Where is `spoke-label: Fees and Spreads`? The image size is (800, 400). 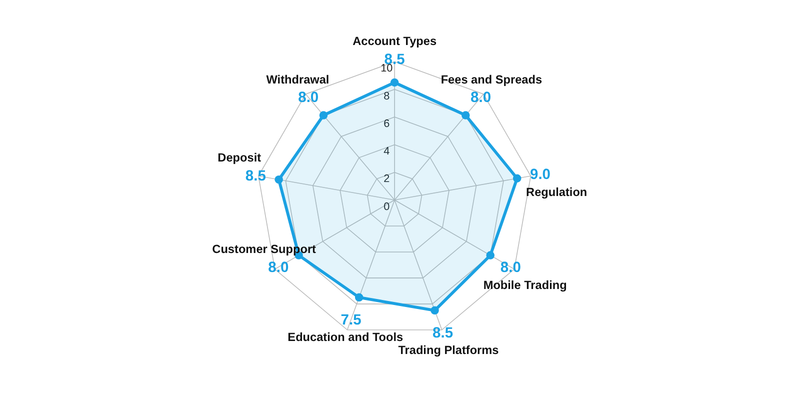 spoke-label: Fees and Spreads is located at coordinates (491, 79).